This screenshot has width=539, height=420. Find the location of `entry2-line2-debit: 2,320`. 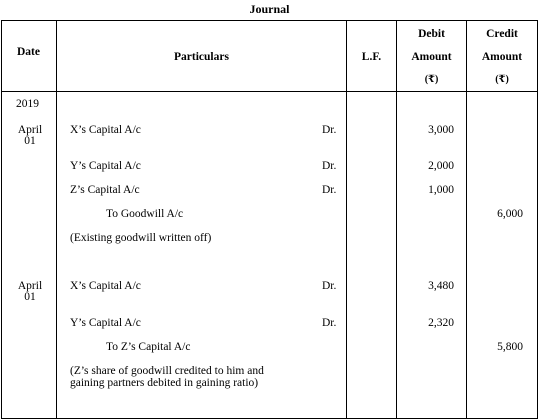

entry2-line2-debit: 2,320 is located at coordinates (441, 323).